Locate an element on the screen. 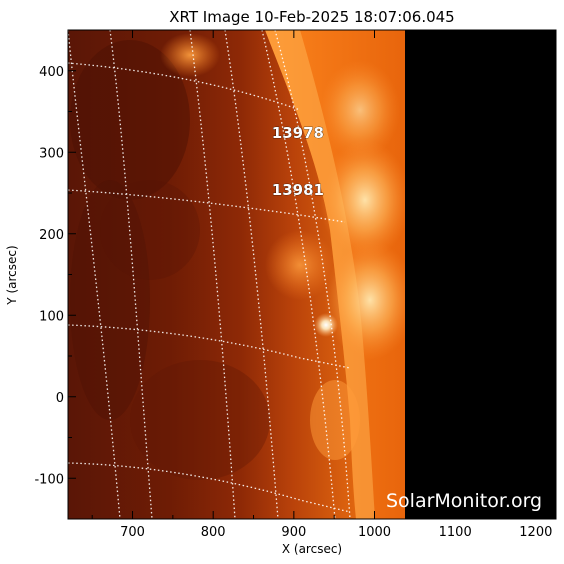 This screenshot has height=564, width=564. grid-longitude is located at coordinates (312, 274).